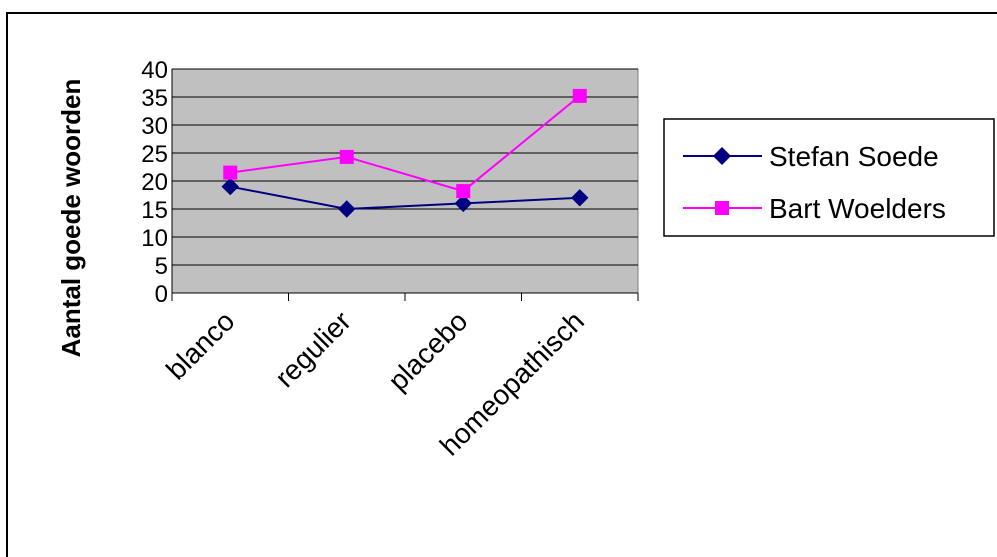  Describe the element at coordinates (857, 208) in the screenshot. I see `legend-label-series-2: Bart Woelders` at that location.